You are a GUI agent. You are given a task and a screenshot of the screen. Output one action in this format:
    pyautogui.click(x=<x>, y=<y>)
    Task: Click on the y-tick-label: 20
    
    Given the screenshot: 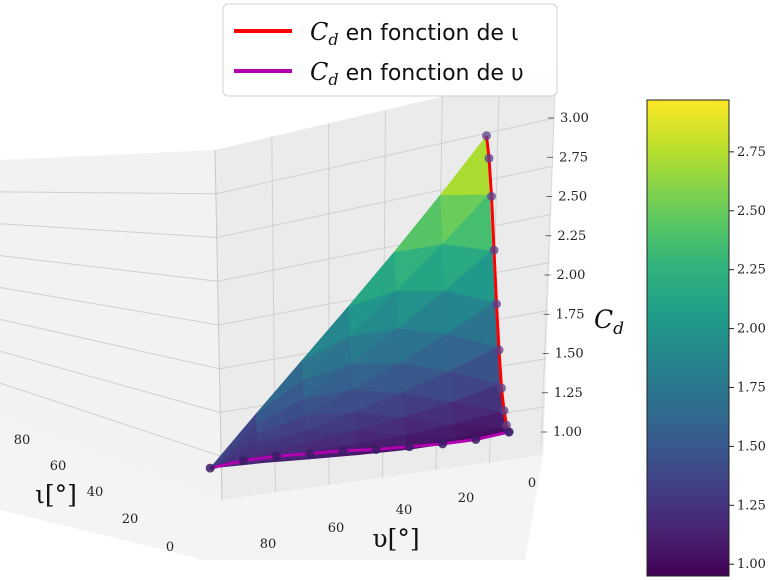 What is the action you would take?
    pyautogui.click(x=130, y=519)
    